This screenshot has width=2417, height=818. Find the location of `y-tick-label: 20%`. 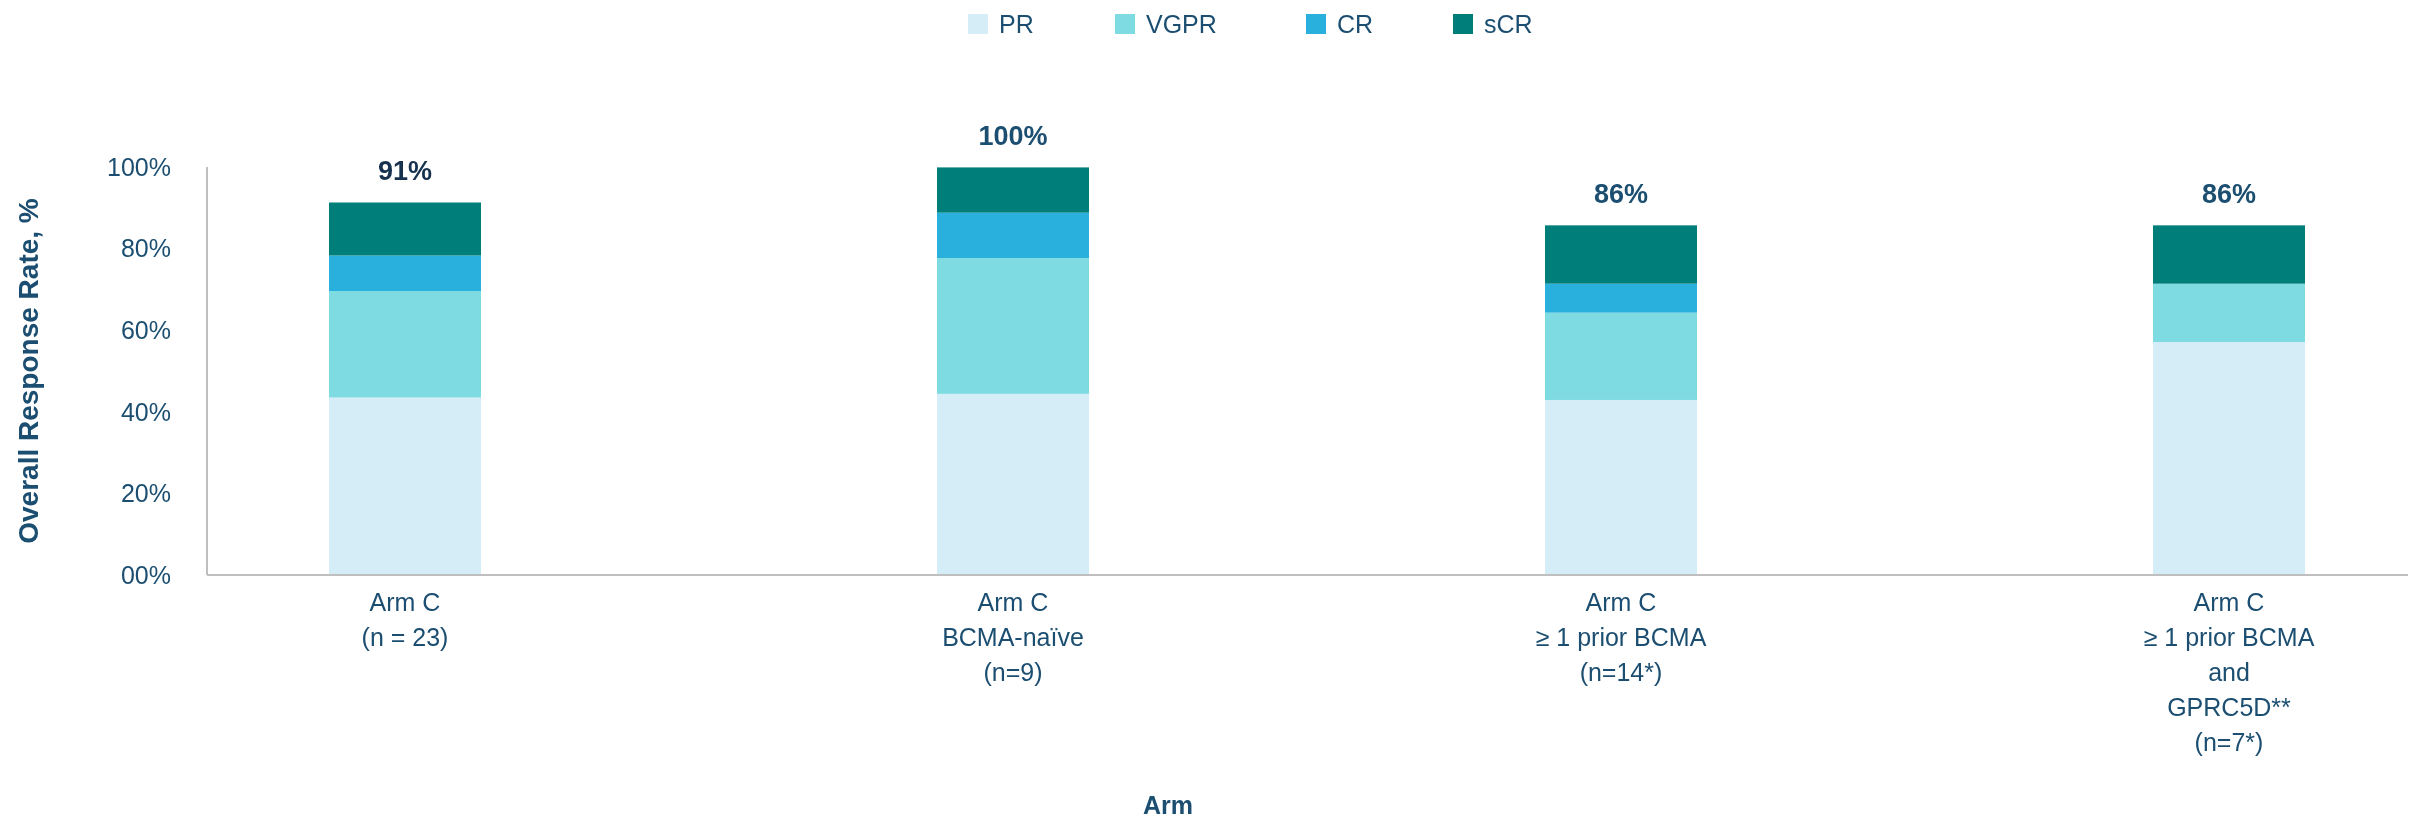

y-tick-label: 20% is located at coordinates (145, 493).